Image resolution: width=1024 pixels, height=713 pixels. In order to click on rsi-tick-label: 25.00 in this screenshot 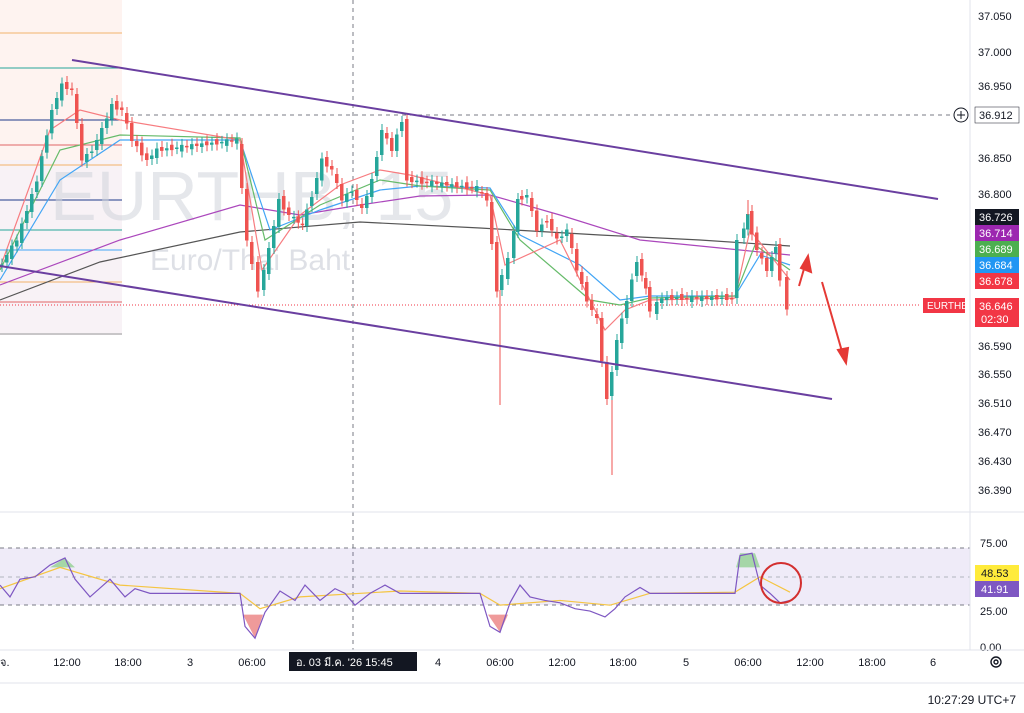, I will do `click(994, 612)`.